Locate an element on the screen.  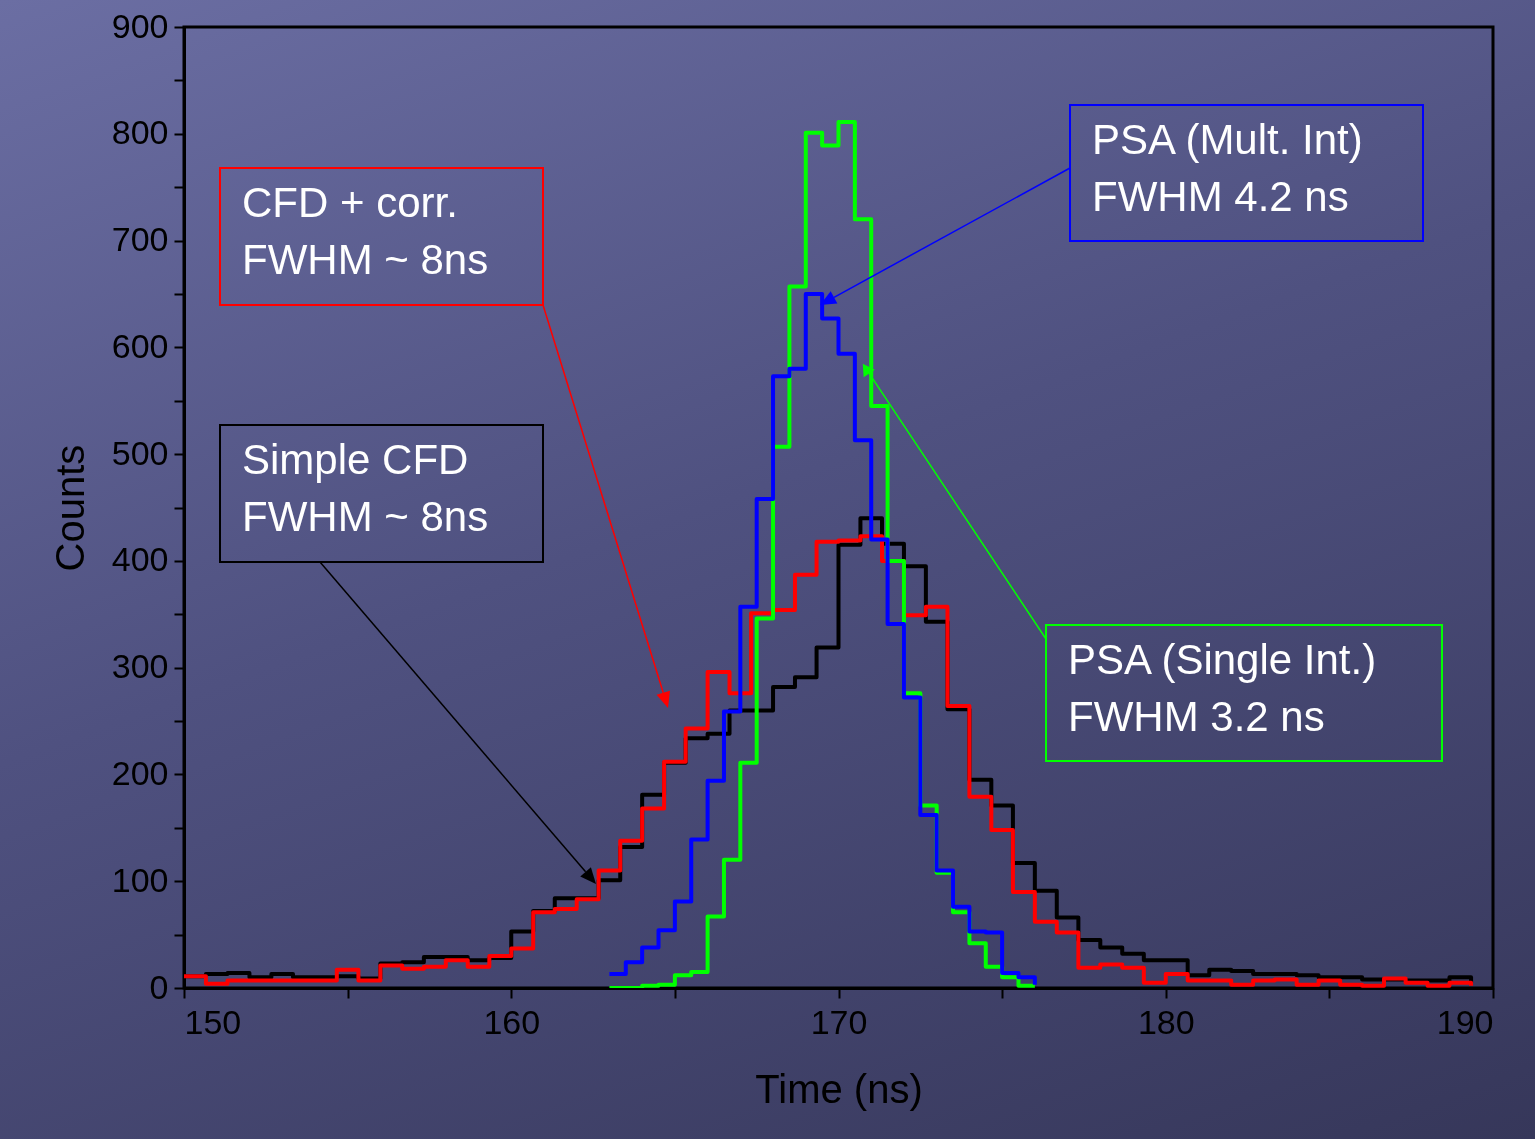
x-tick-label: 160 is located at coordinates (512, 1021).